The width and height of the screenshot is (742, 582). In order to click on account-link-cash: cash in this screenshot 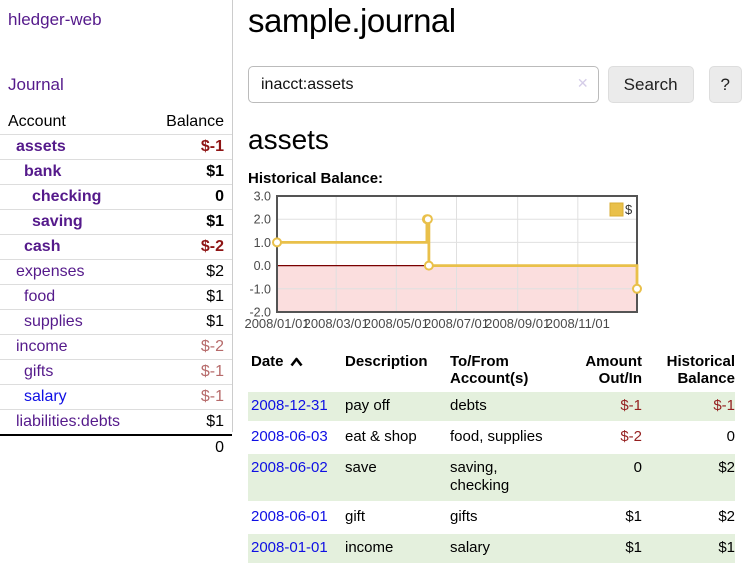, I will do `click(42, 246)`.